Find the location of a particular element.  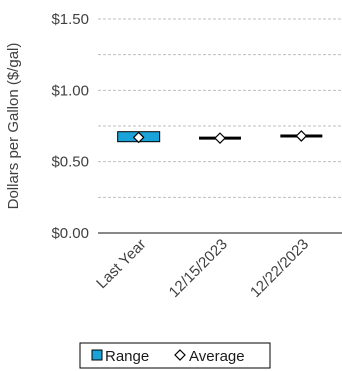

y-tick-labels: $0.00 $0.50 $1.00 $1.50 is located at coordinates (70, 126).